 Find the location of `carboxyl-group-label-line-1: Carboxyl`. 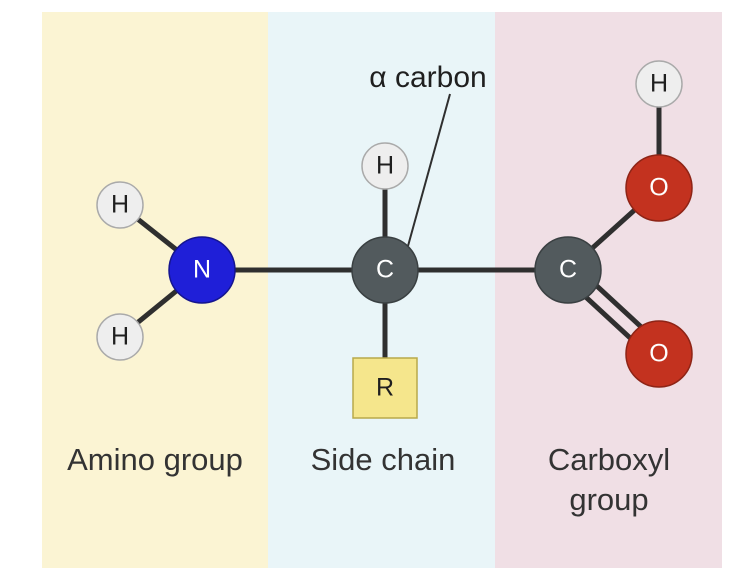

carboxyl-group-label-line-1: Carboxyl is located at coordinates (609, 459).